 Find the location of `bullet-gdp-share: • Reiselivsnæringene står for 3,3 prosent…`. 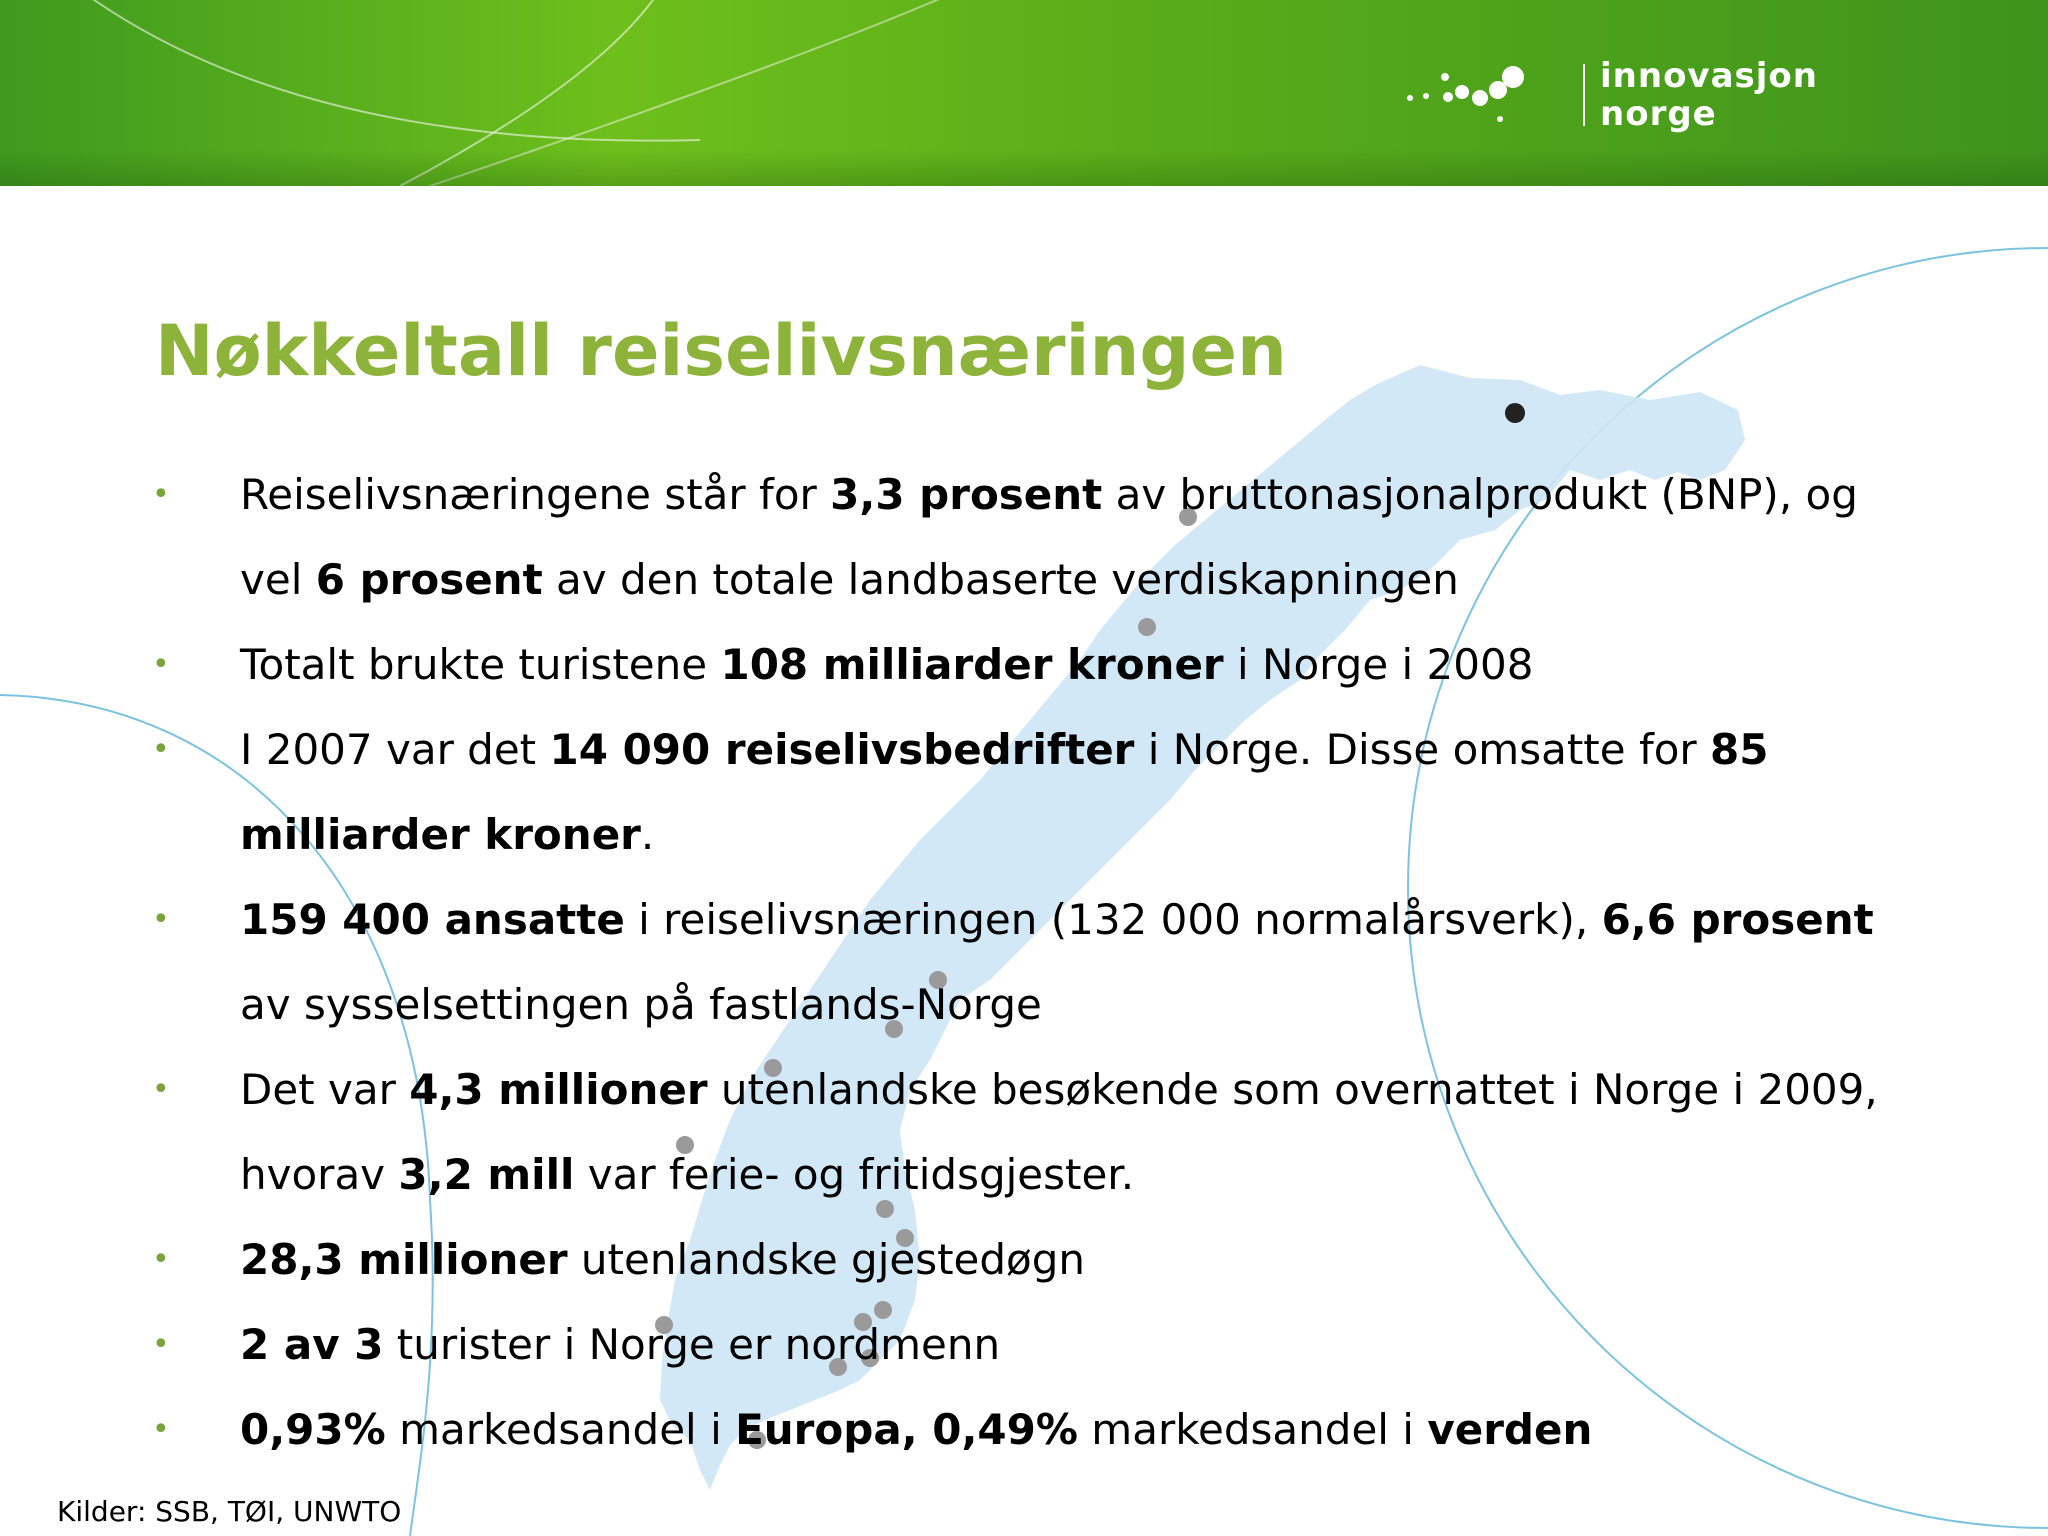

bullet-gdp-share: • Reiselivsnæringene står for 3,3 prosent… is located at coordinates (1030, 537).